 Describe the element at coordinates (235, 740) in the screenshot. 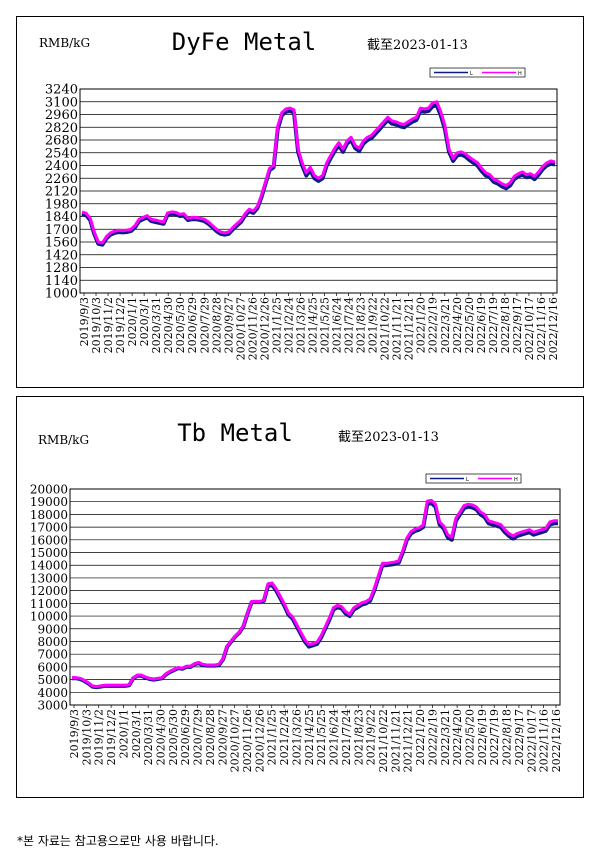

I see `x-tick-label: 2020/10/27` at that location.